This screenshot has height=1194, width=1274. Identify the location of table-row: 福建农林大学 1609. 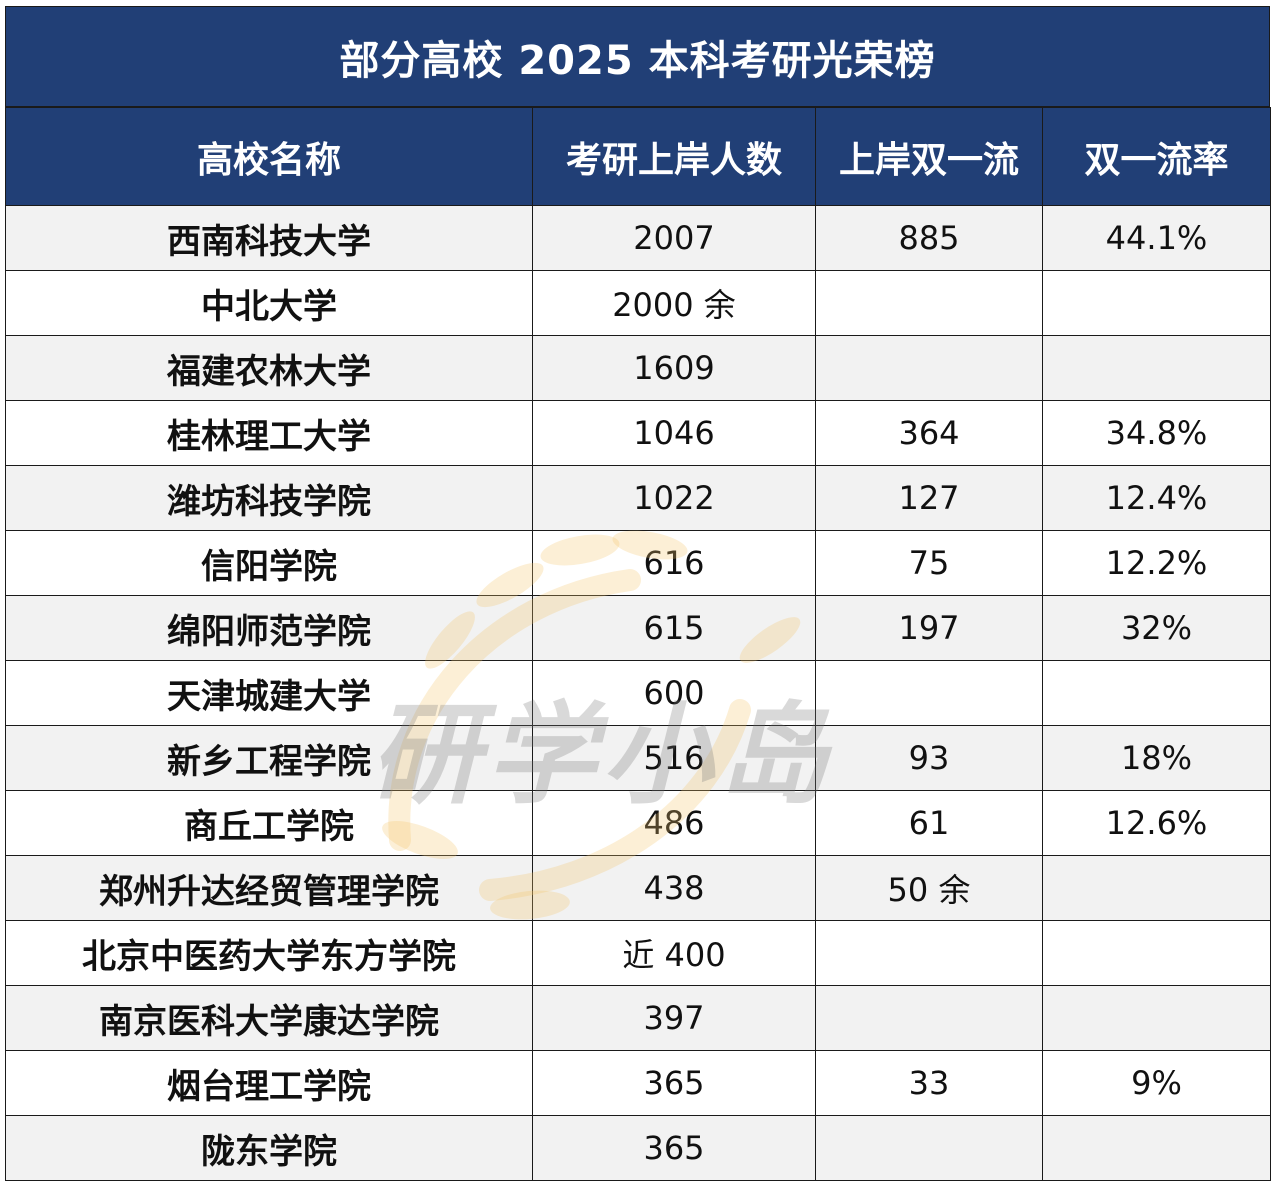
(638, 368).